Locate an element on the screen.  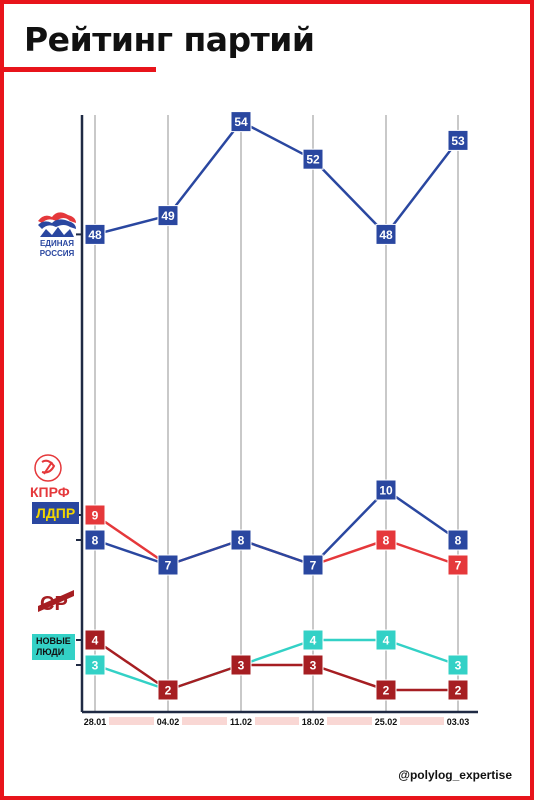
er-name-line2: РОССИЯ is located at coordinates (57, 253).